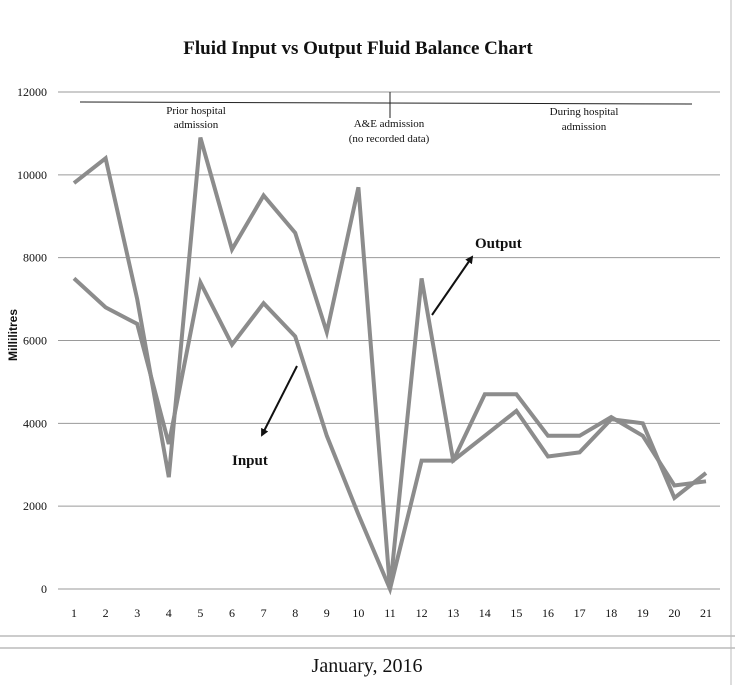 The image size is (735, 690). I want to click on x-tick-label: 10, so click(358, 613).